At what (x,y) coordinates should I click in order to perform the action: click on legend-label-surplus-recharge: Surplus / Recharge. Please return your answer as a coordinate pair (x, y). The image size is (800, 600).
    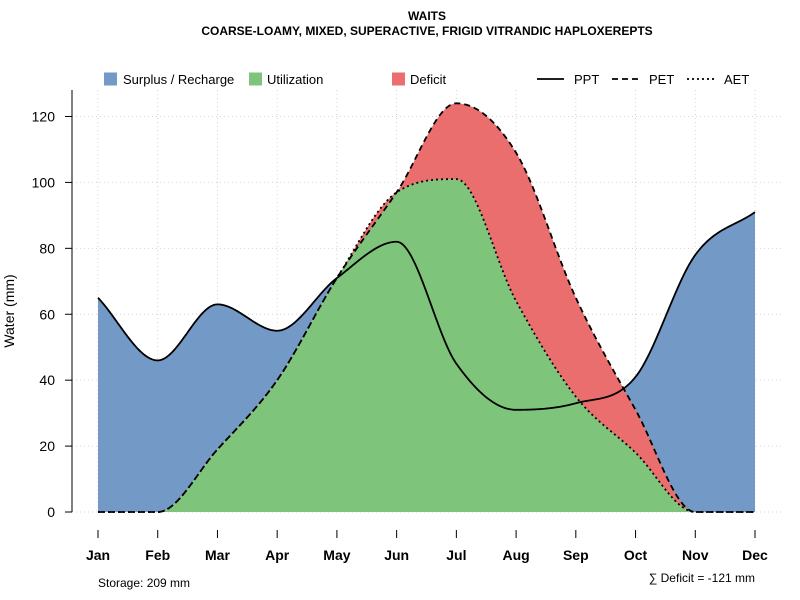
    Looking at the image, I should click on (178, 79).